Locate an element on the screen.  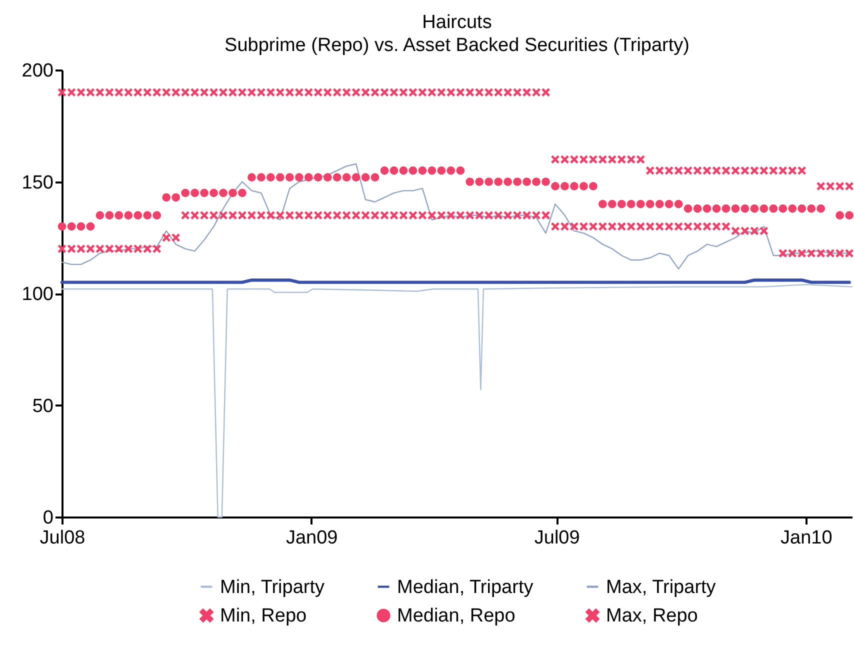
legend-label: Median, Repo is located at coordinates (456, 616).